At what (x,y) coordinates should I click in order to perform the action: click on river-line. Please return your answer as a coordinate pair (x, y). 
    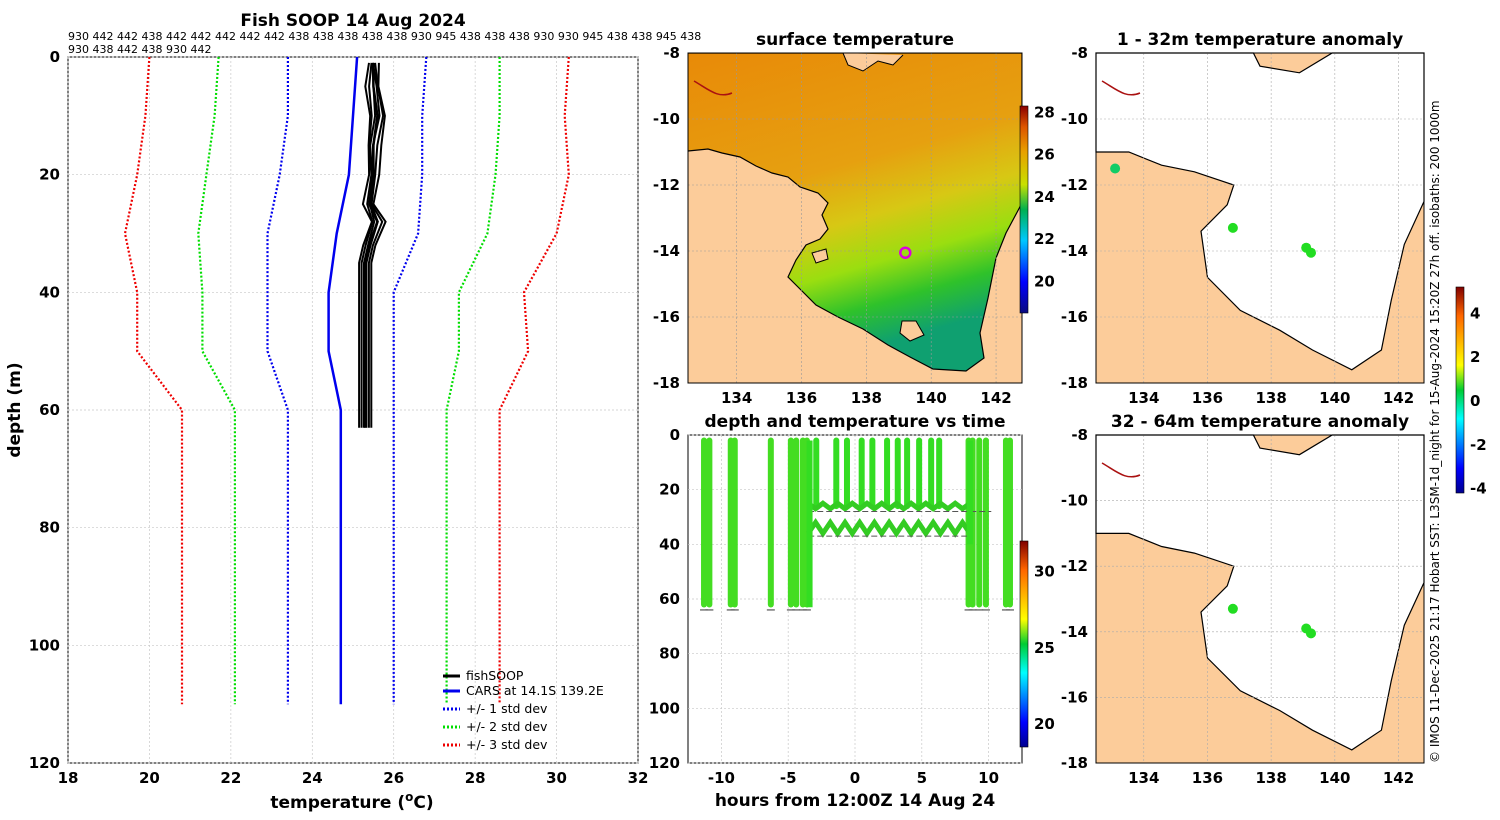
    Looking at the image, I should click on (713, 88).